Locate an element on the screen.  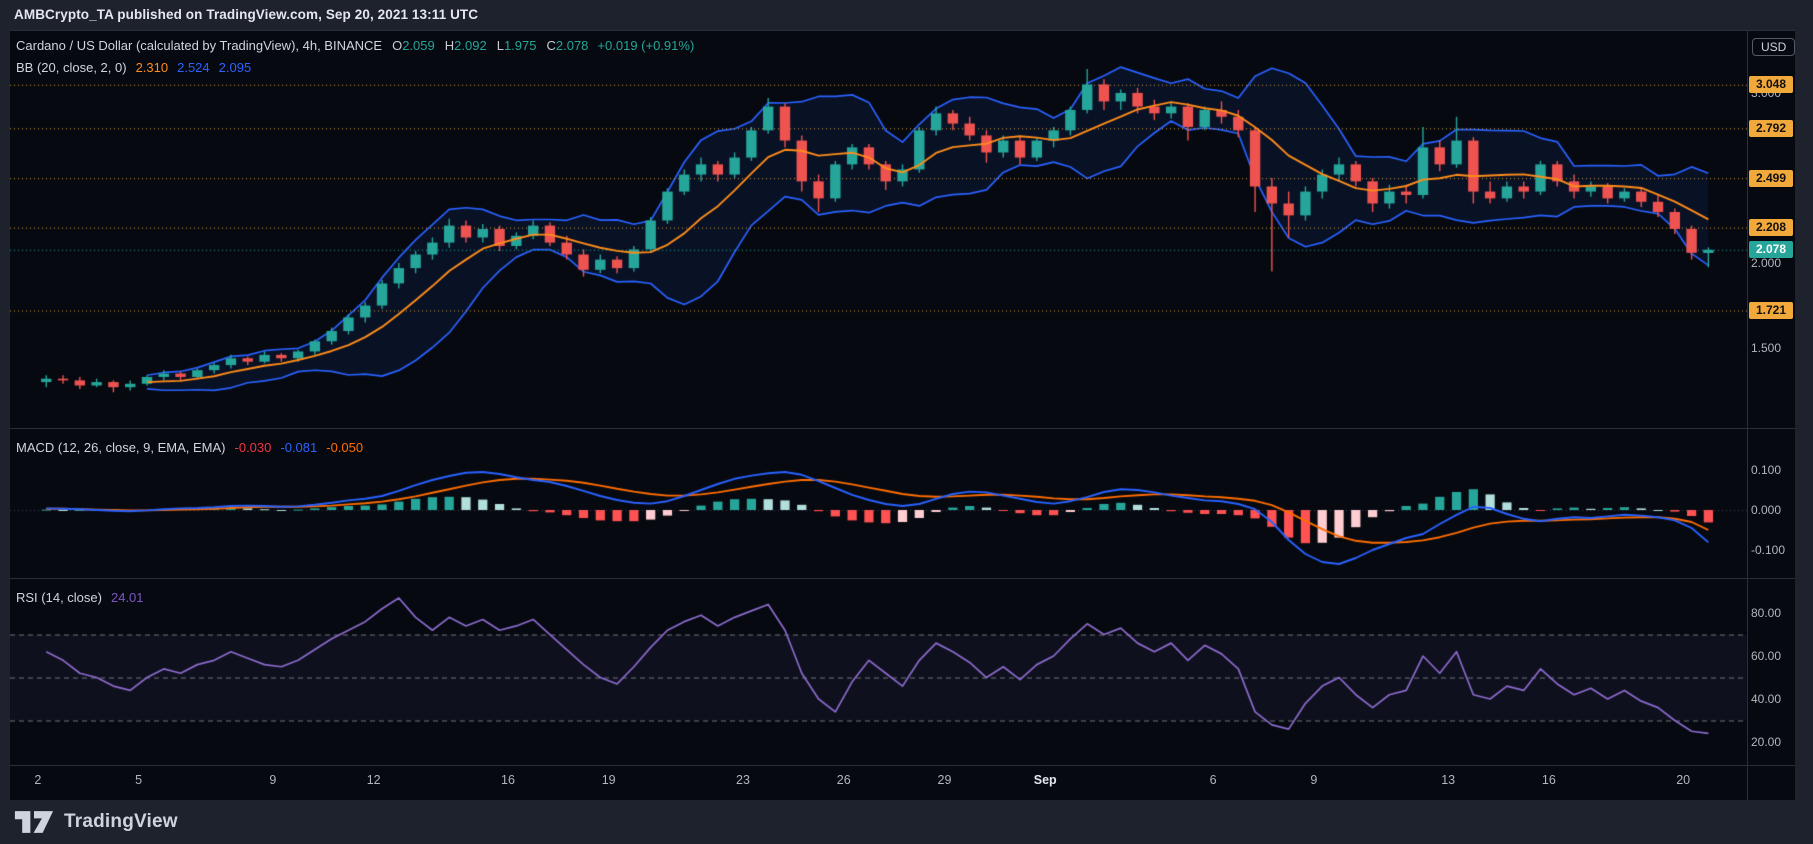
macd-value: -0.030 is located at coordinates (253, 447).